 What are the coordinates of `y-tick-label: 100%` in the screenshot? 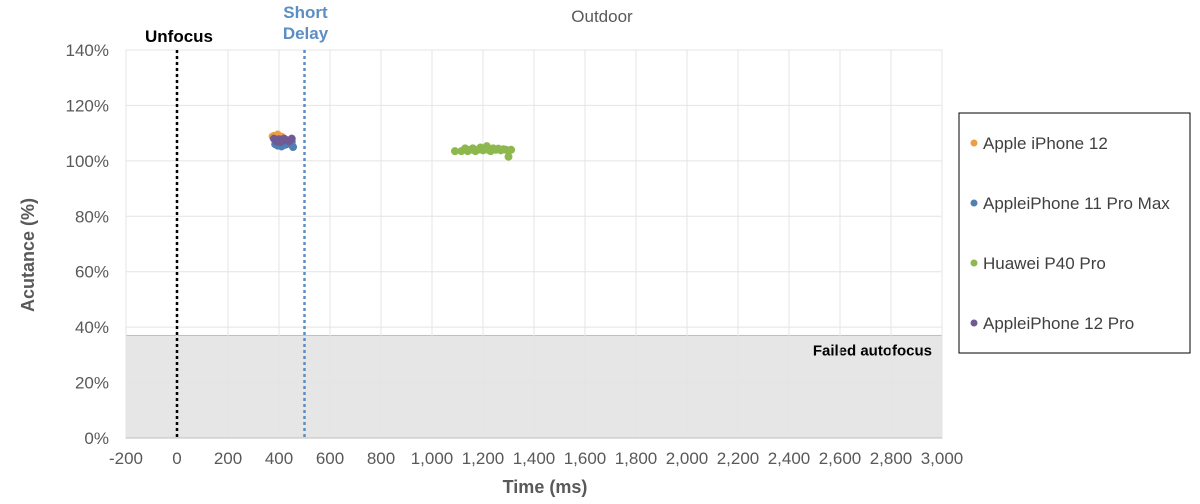 It's located at (87, 161).